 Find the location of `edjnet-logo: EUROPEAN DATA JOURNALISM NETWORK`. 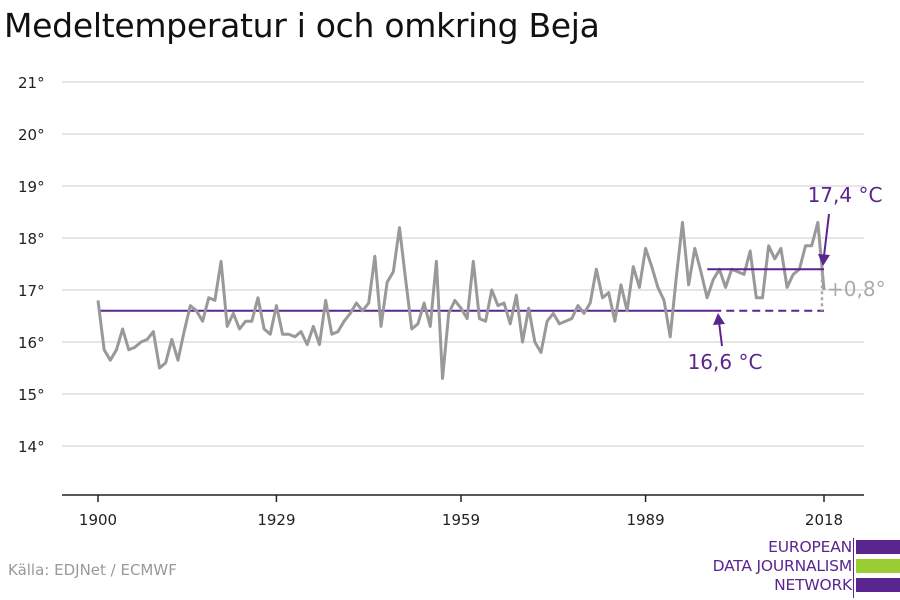

edjnet-logo: EUROPEAN DATA JOURNALISM NETWORK is located at coordinates (800, 568).